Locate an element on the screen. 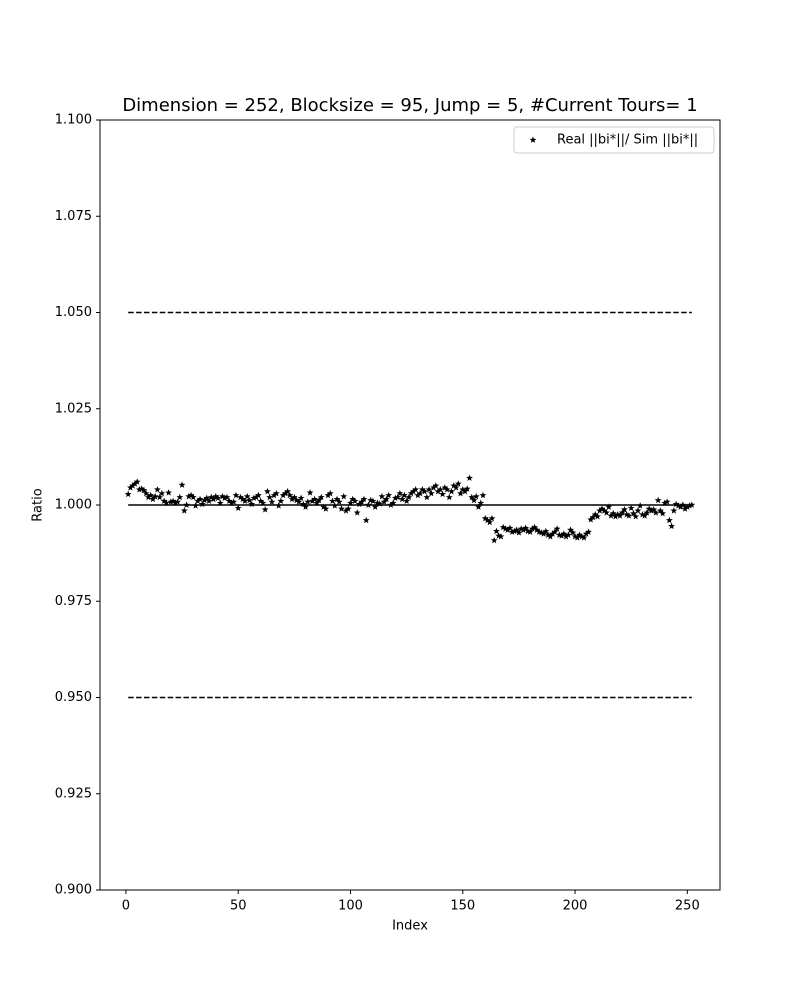  y-tick-label: 1.050 is located at coordinates (73, 312).